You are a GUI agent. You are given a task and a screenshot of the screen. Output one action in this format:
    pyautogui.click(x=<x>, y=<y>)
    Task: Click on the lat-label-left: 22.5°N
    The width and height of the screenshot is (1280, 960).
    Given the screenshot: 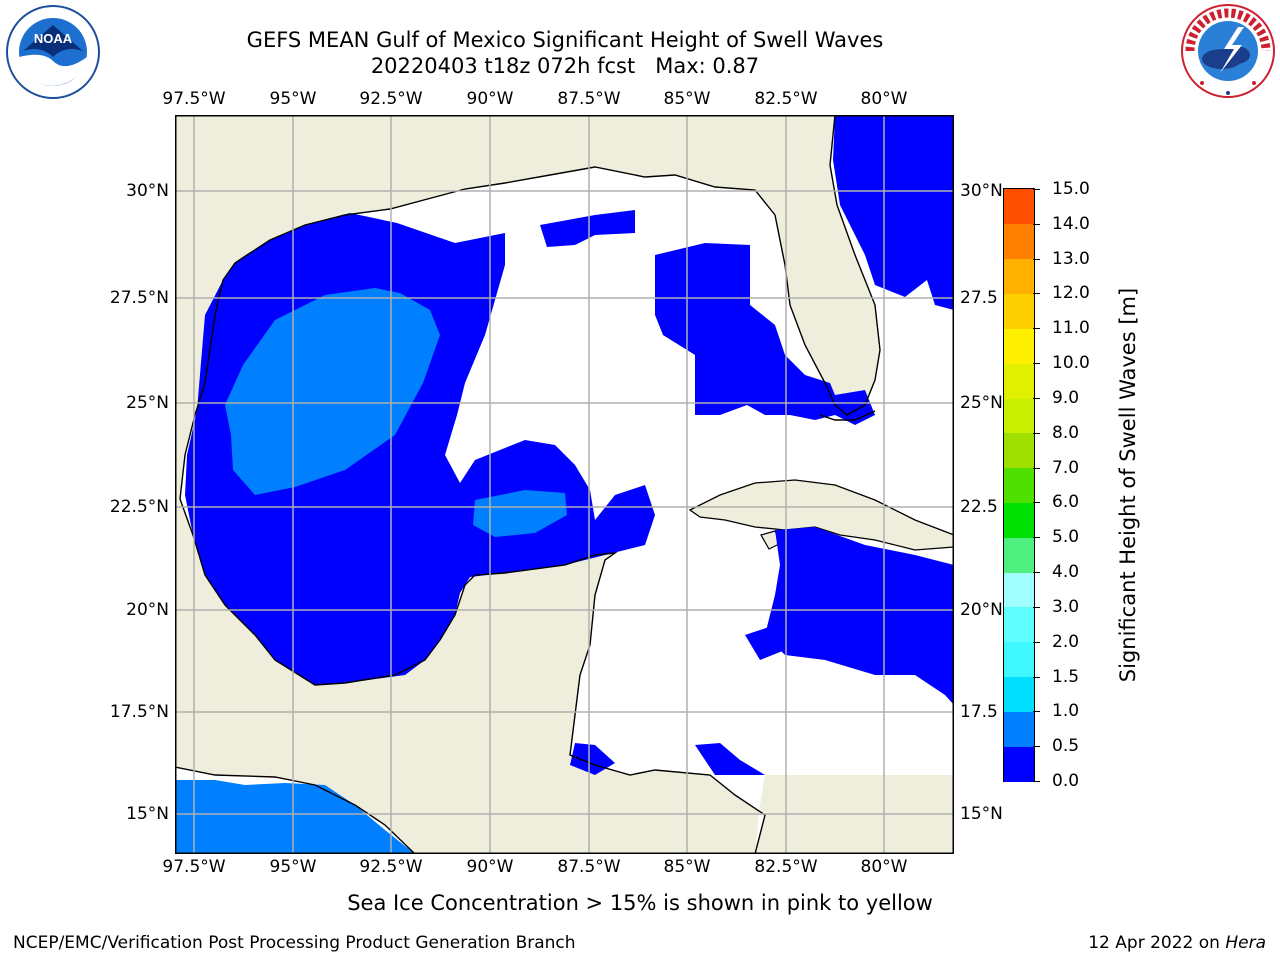 What is the action you would take?
    pyautogui.click(x=139, y=507)
    